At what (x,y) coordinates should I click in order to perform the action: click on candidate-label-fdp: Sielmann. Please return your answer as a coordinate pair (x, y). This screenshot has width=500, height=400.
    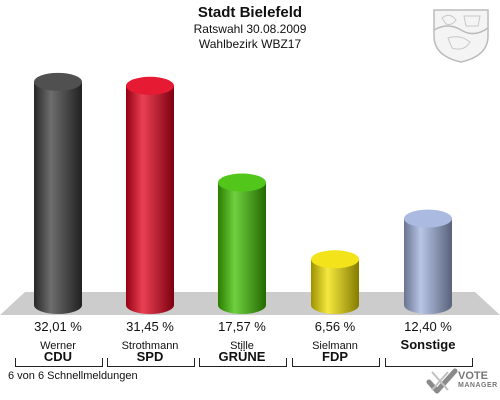
    Looking at the image, I should click on (335, 346).